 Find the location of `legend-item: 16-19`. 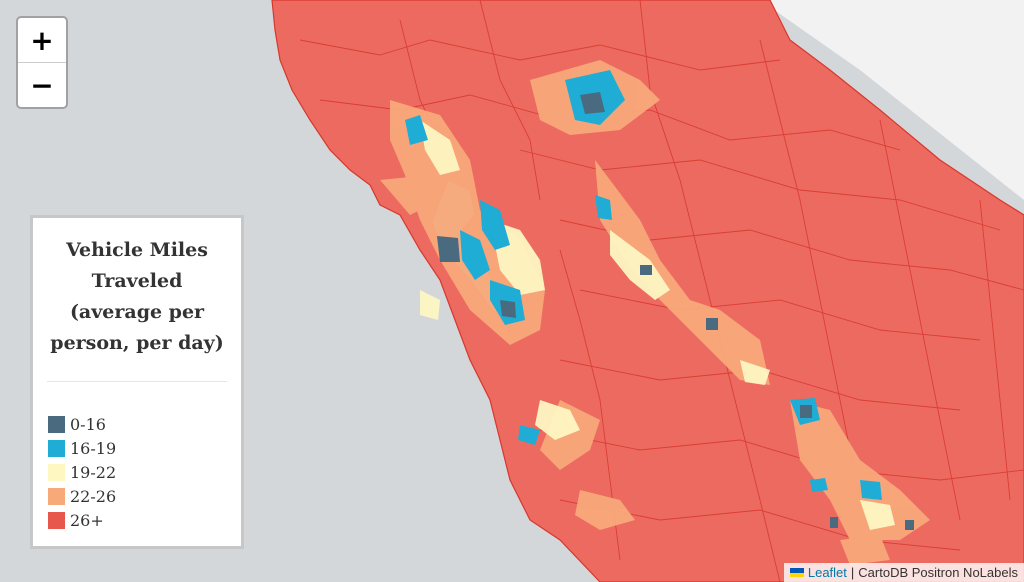

legend-item: 16-19 is located at coordinates (144, 448).